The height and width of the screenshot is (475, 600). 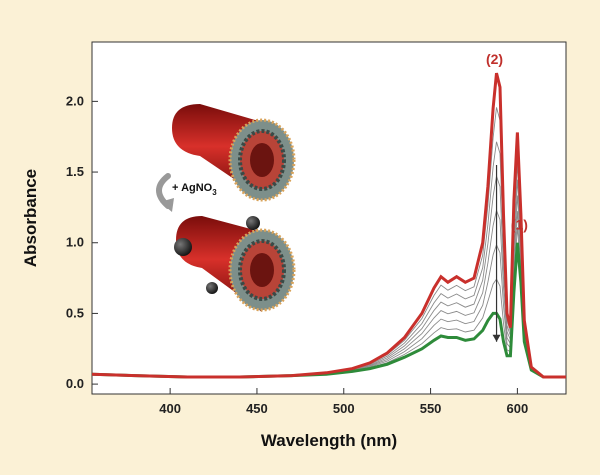 What do you see at coordinates (329, 440) in the screenshot?
I see `x-axis-title: Wavelength (nm)` at bounding box center [329, 440].